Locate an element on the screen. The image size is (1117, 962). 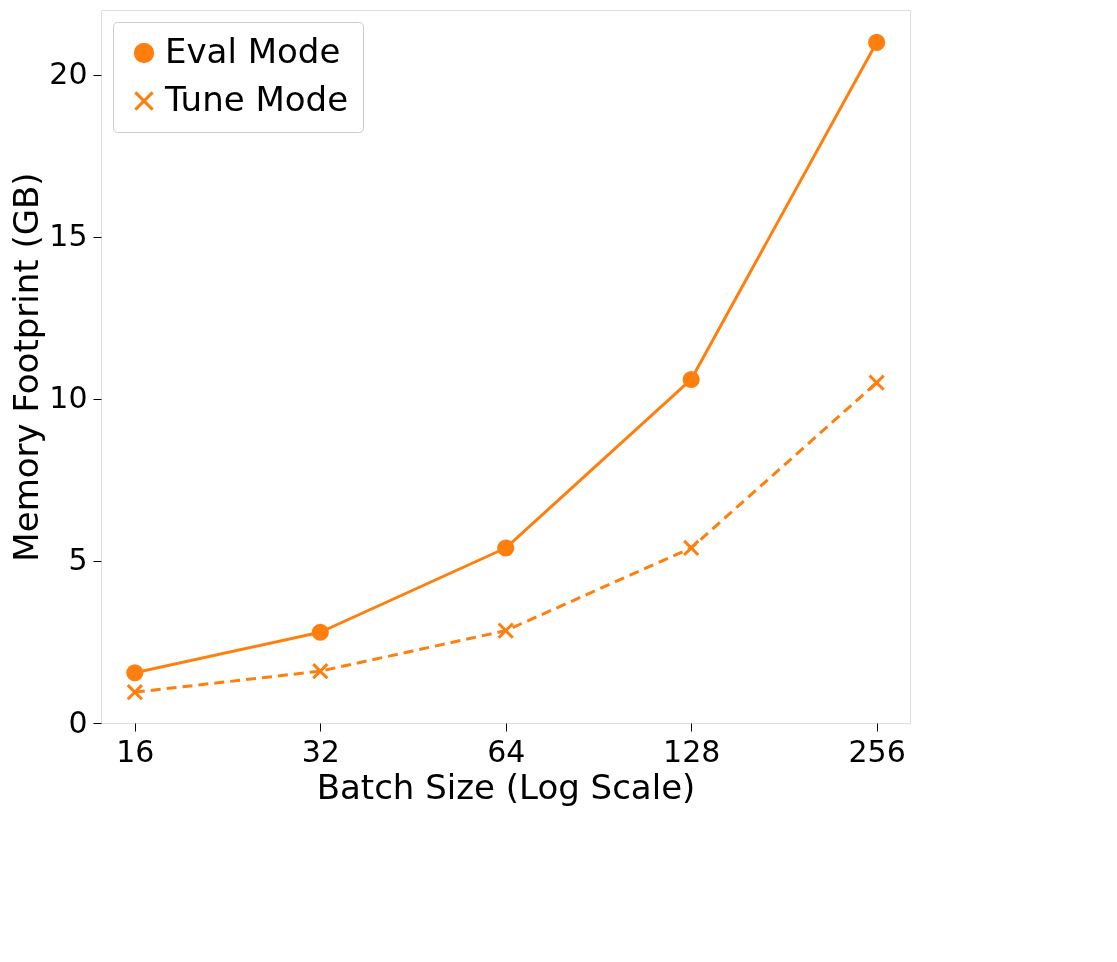
y-tick-label: 0 is located at coordinates (78, 722).